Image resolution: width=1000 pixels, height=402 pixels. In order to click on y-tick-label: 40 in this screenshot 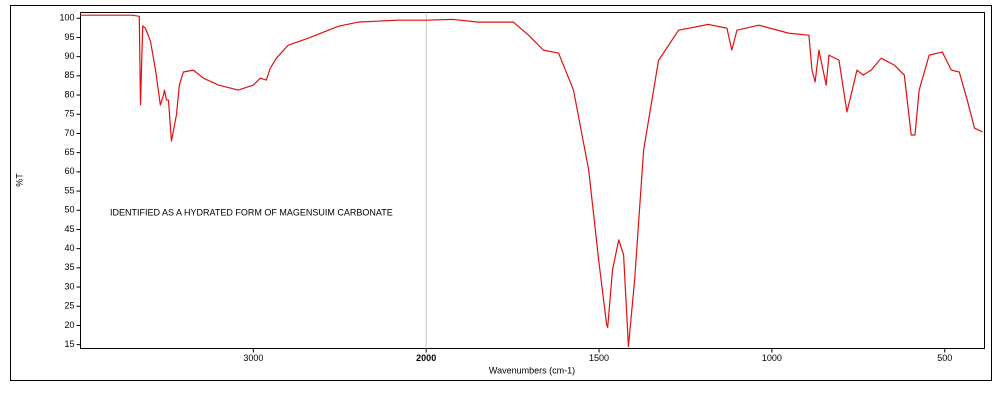, I will do `click(69, 248)`.